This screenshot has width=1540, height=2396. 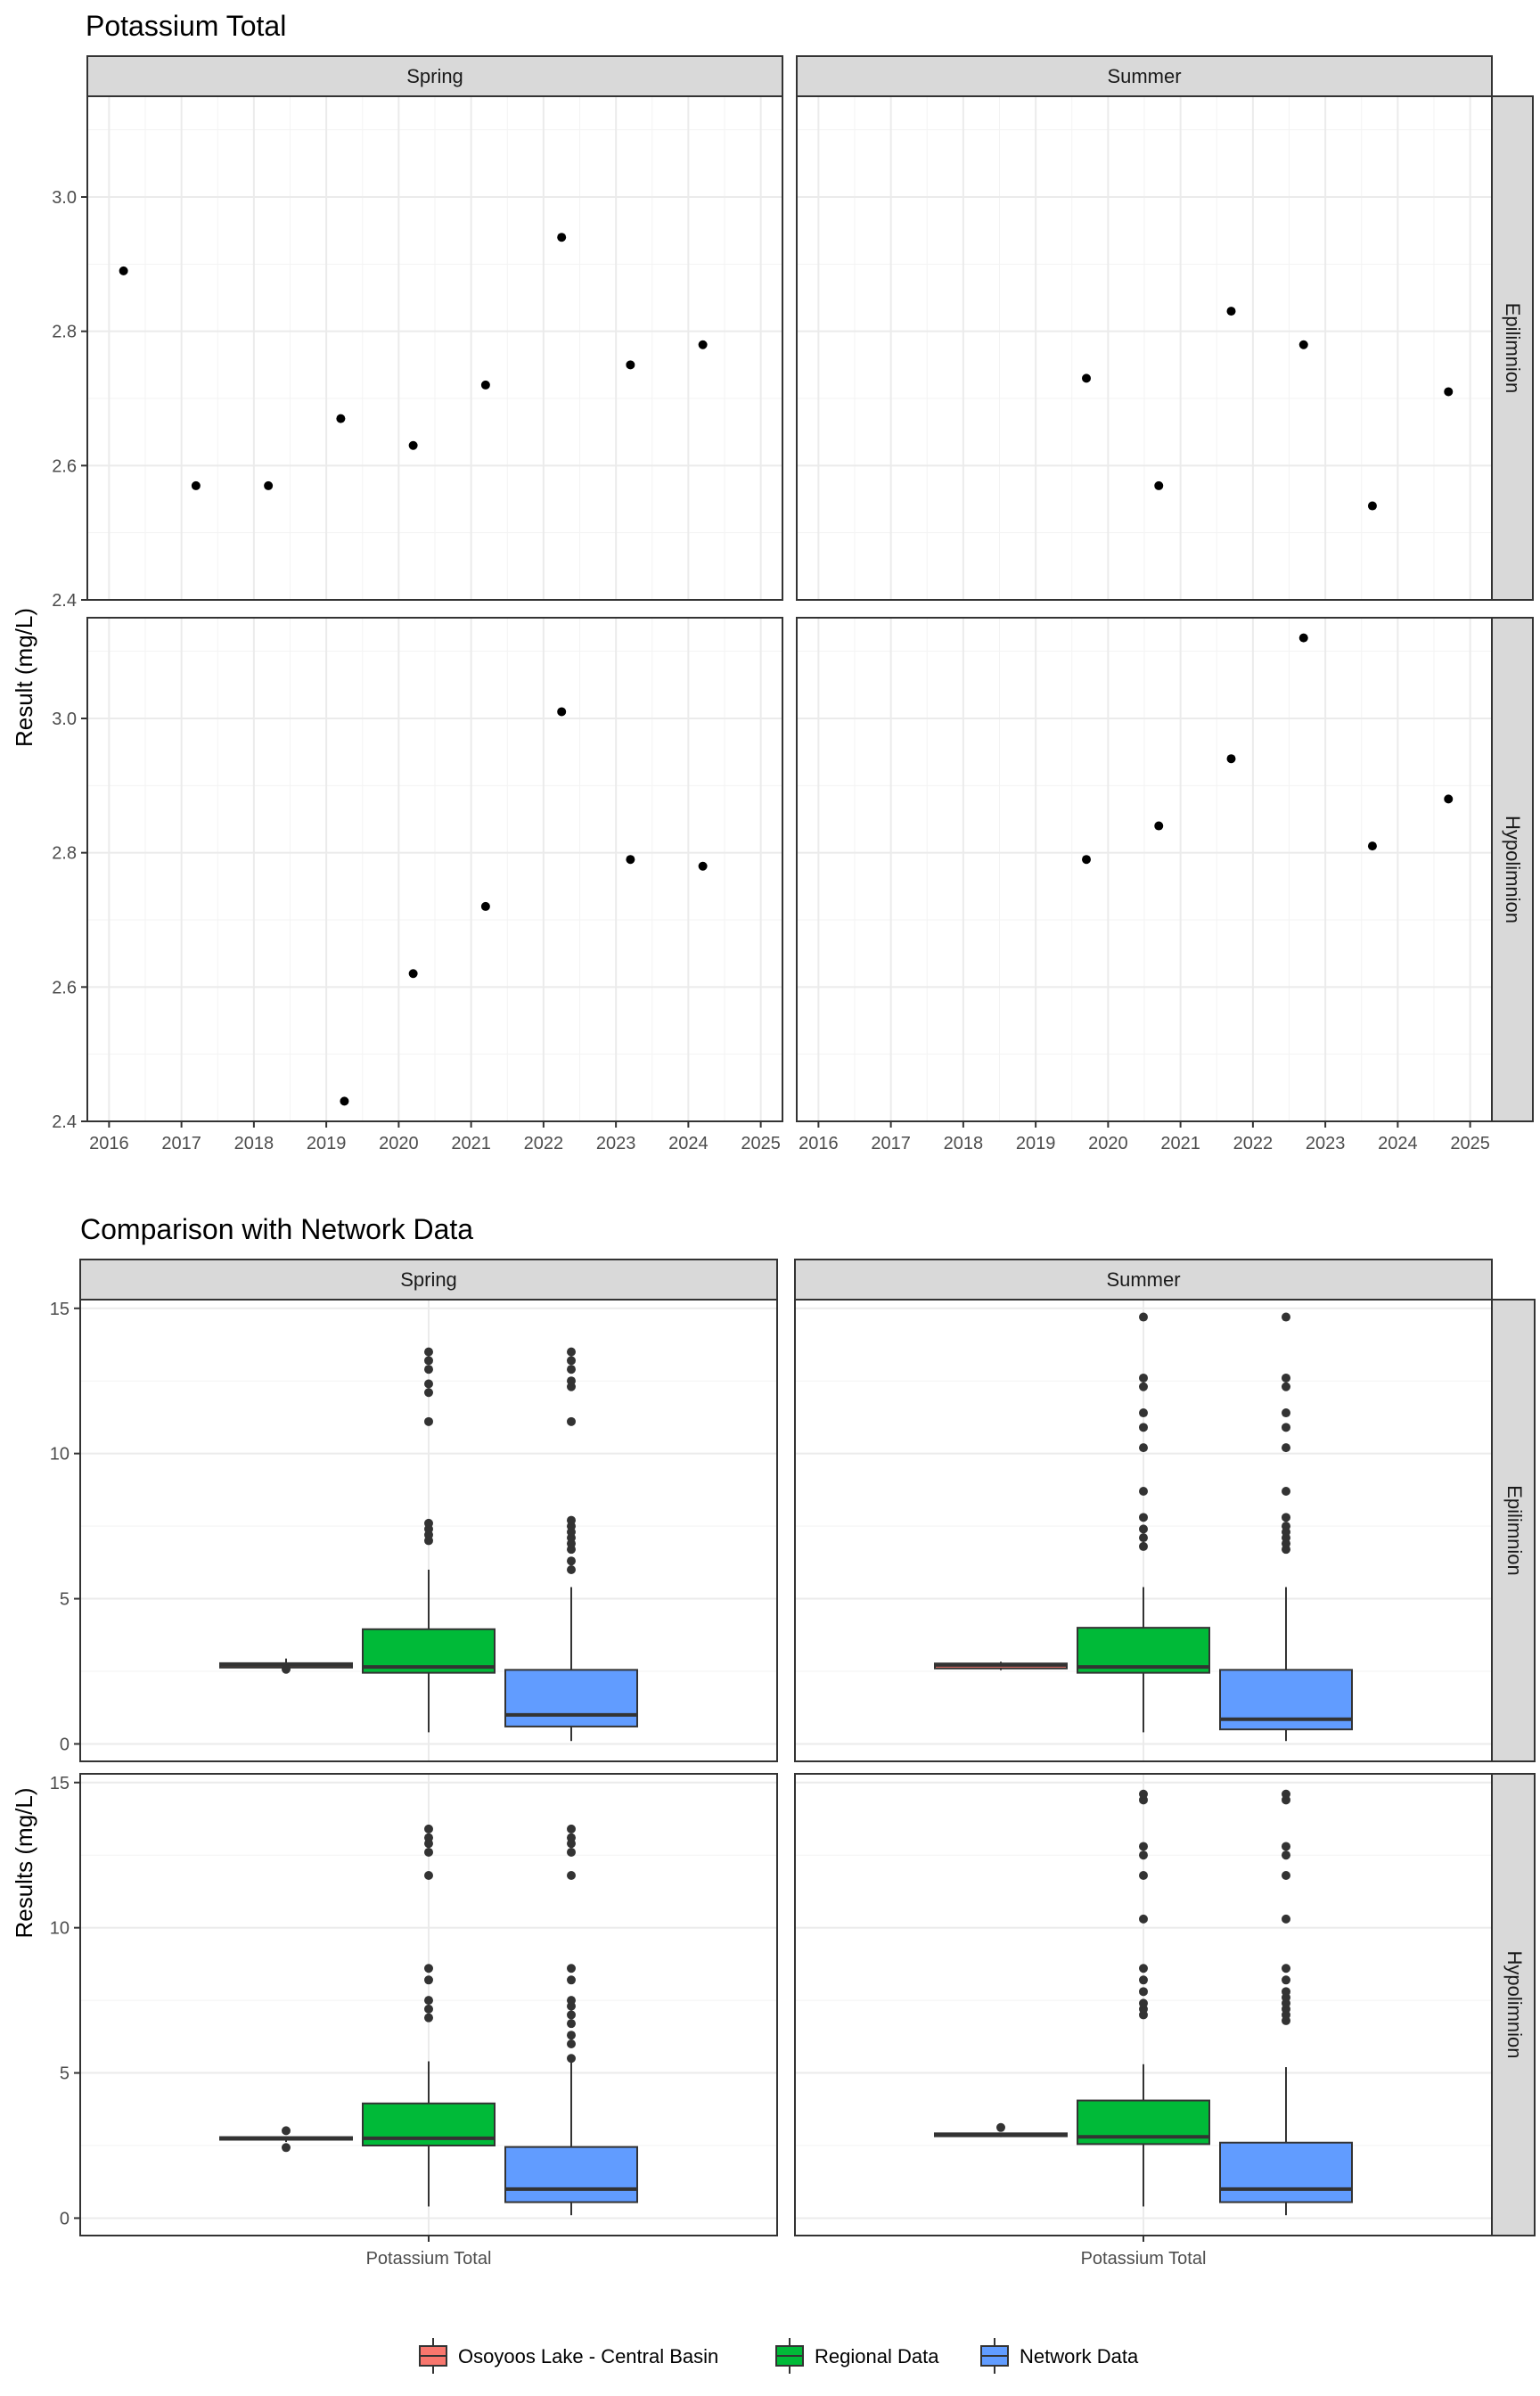 I want to click on legend-label: Regional Data, so click(x=877, y=2356).